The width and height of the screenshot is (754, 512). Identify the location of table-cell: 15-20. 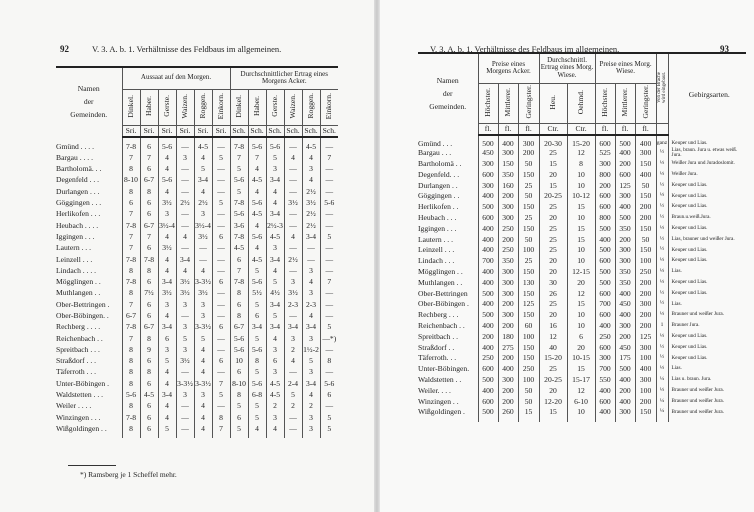
(581, 141).